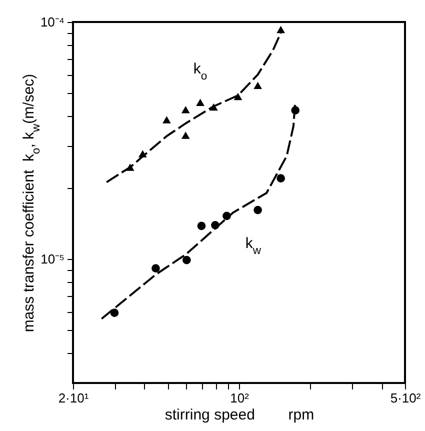  Describe the element at coordinates (253, 246) in the screenshot. I see `series-label: k$_{w}$` at that location.